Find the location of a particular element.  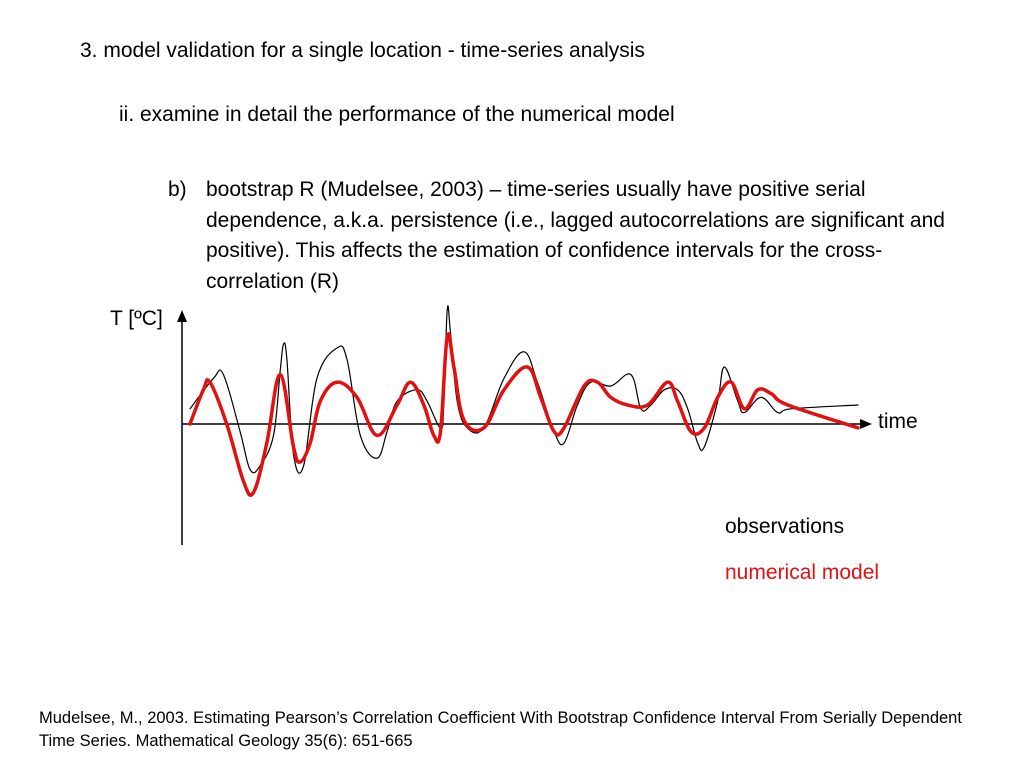

series-line-numerical-model is located at coordinates (524, 414).